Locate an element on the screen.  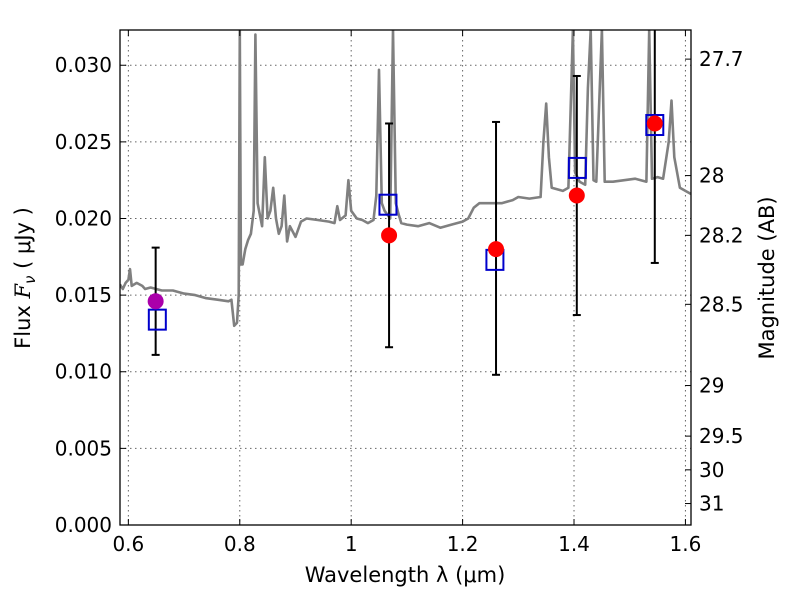
x-axis-title: Wavelength λ (μm) is located at coordinates (405, 575).